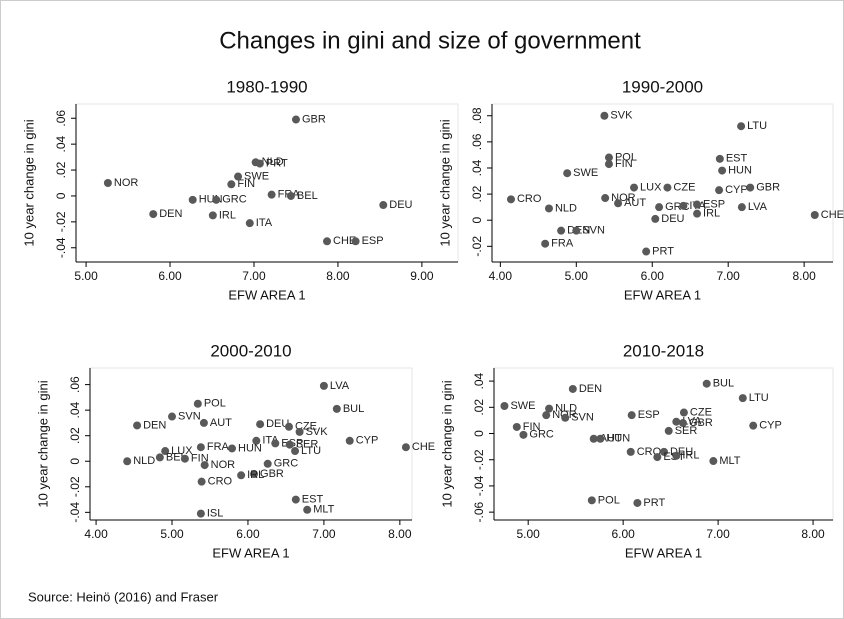  What do you see at coordinates (264, 223) in the screenshot?
I see `point-label: ITA` at bounding box center [264, 223].